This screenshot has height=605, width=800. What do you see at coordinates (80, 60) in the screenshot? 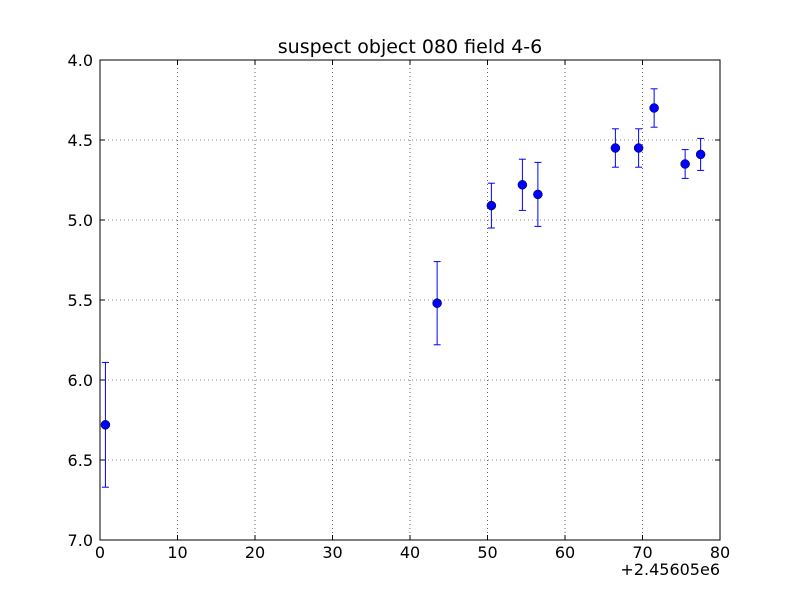
I see `y-tick-label: 4.0` at bounding box center [80, 60].